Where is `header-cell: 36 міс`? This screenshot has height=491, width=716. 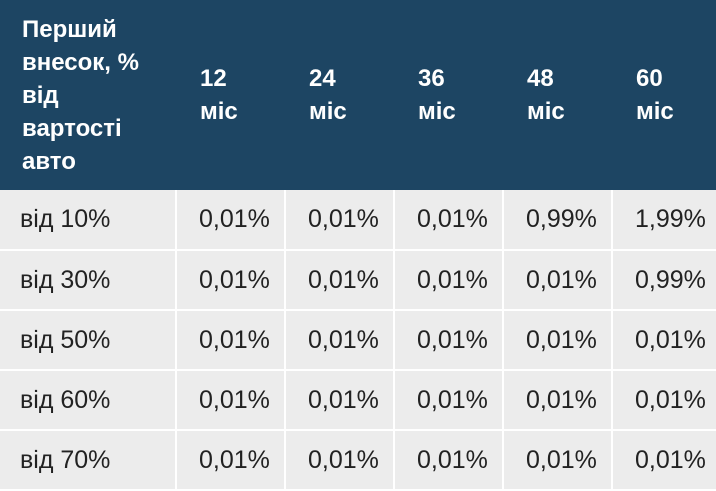 header-cell: 36 міс is located at coordinates (448, 95).